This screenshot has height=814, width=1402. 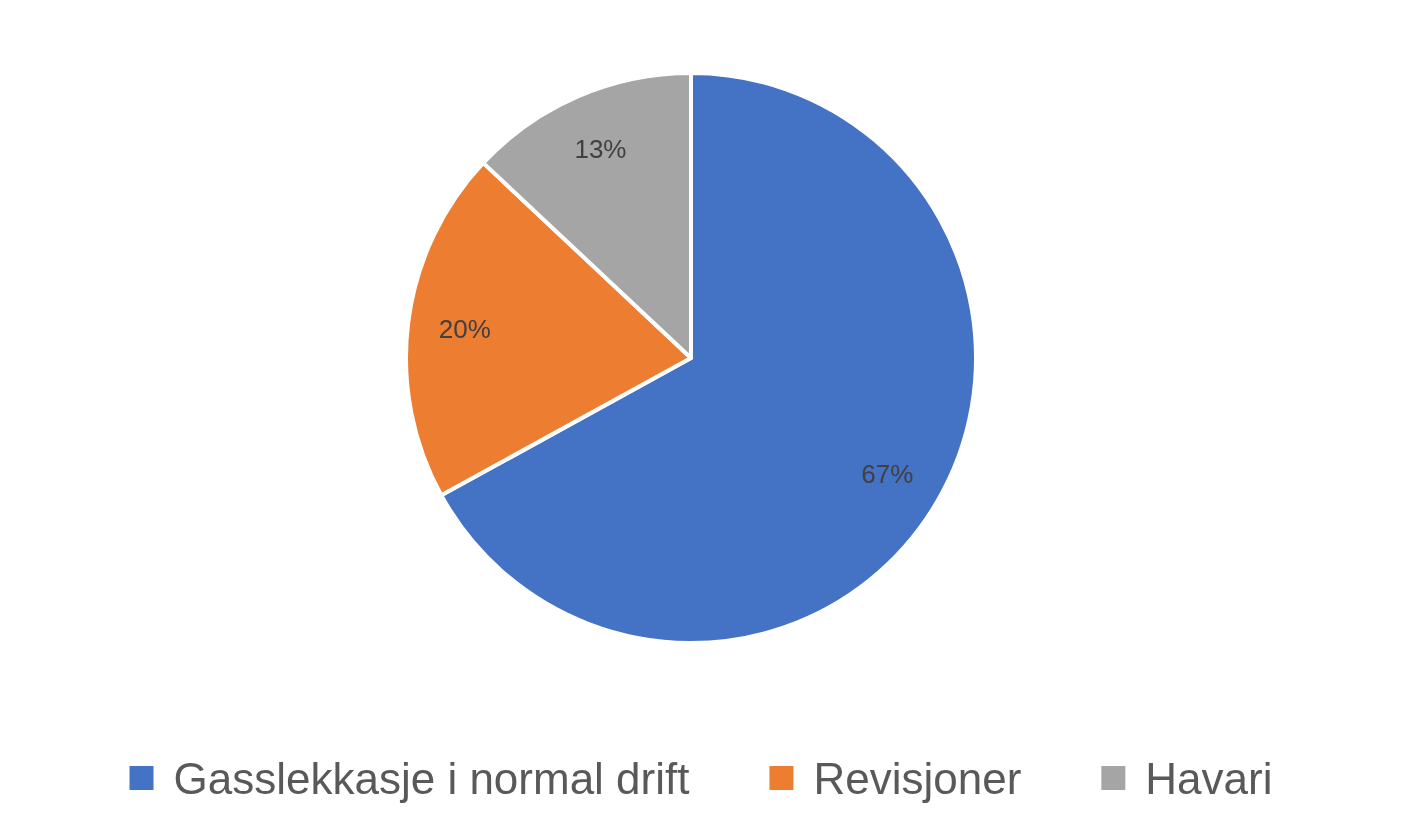 I want to click on legend-label: Gasslekkasje i normal drift, so click(x=431, y=778).